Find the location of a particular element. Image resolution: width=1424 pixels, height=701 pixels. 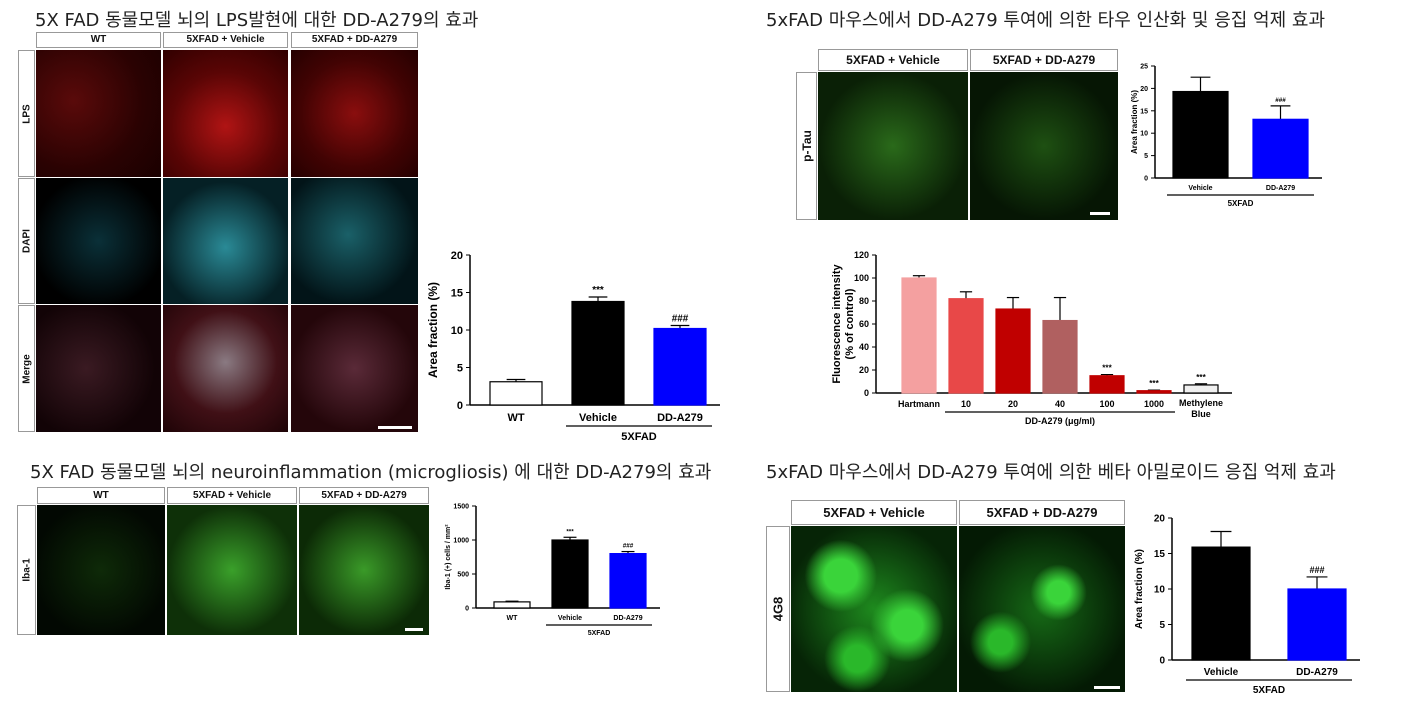

row-header-ptau: p-Tau is located at coordinates (806, 146).